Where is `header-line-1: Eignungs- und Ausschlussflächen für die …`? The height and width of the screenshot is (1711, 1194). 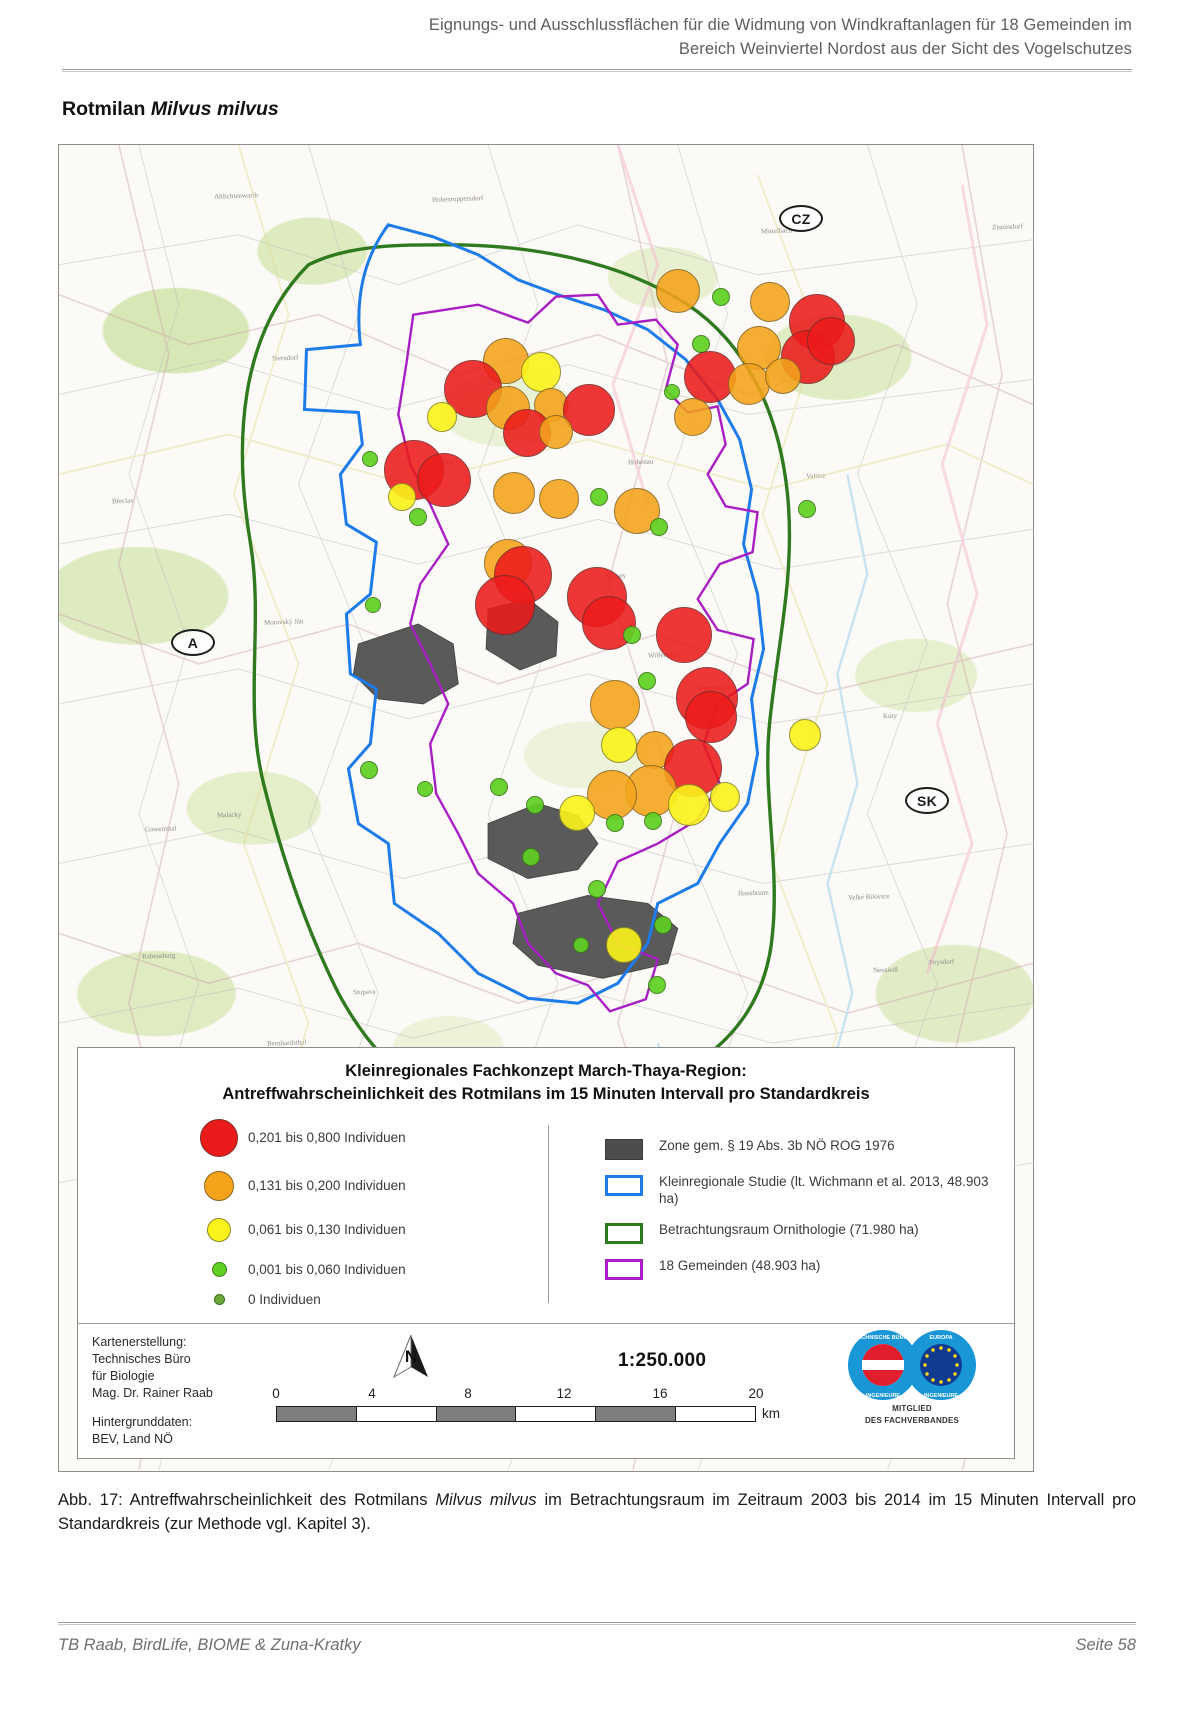
header-line-1: Eignungs- und Ausschlussflächen für die … is located at coordinates (780, 25).